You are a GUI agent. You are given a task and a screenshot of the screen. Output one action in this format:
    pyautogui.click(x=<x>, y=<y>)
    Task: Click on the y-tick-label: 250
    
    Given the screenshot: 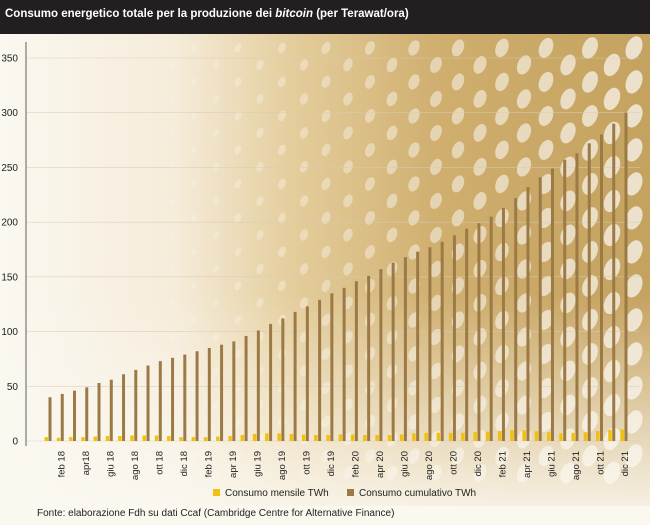 What is the action you would take?
    pyautogui.click(x=9, y=168)
    